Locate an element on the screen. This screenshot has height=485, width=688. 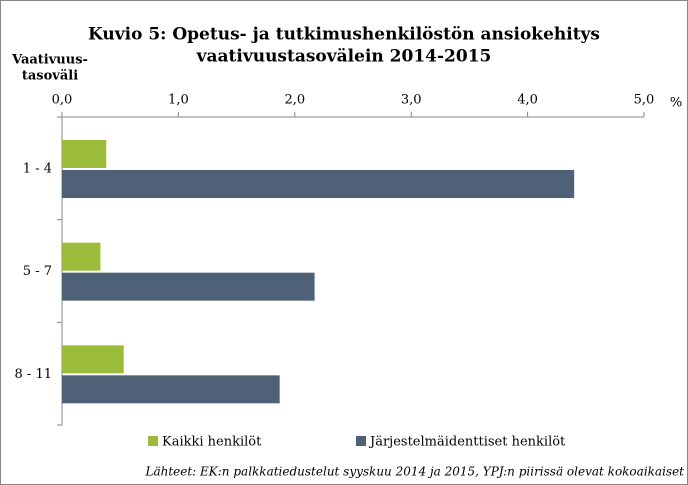
x-tick-label: 3,0 is located at coordinates (411, 100).